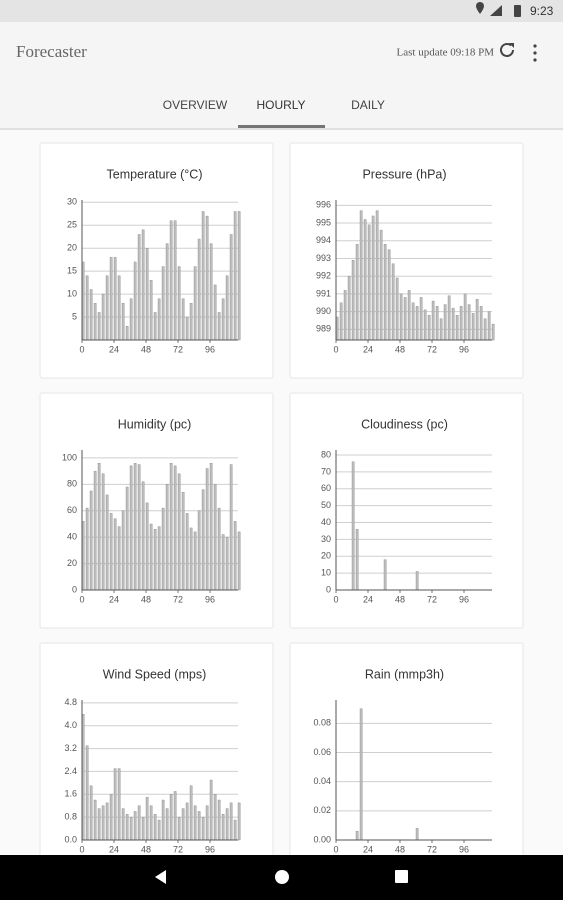  What do you see at coordinates (323, 258) in the screenshot?
I see `y-tick-label: 993` at bounding box center [323, 258].